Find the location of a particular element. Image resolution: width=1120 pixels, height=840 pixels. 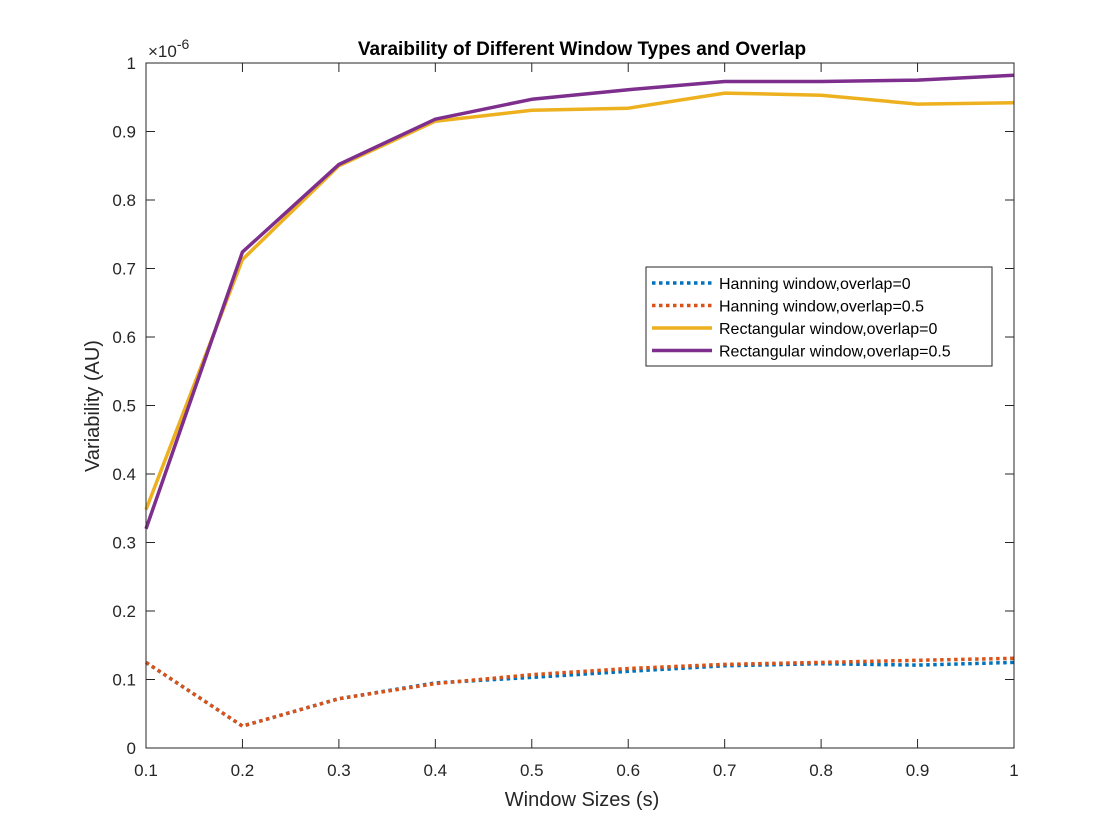

legend-label-3: Rectangular window,overlap=0 is located at coordinates (828, 329).